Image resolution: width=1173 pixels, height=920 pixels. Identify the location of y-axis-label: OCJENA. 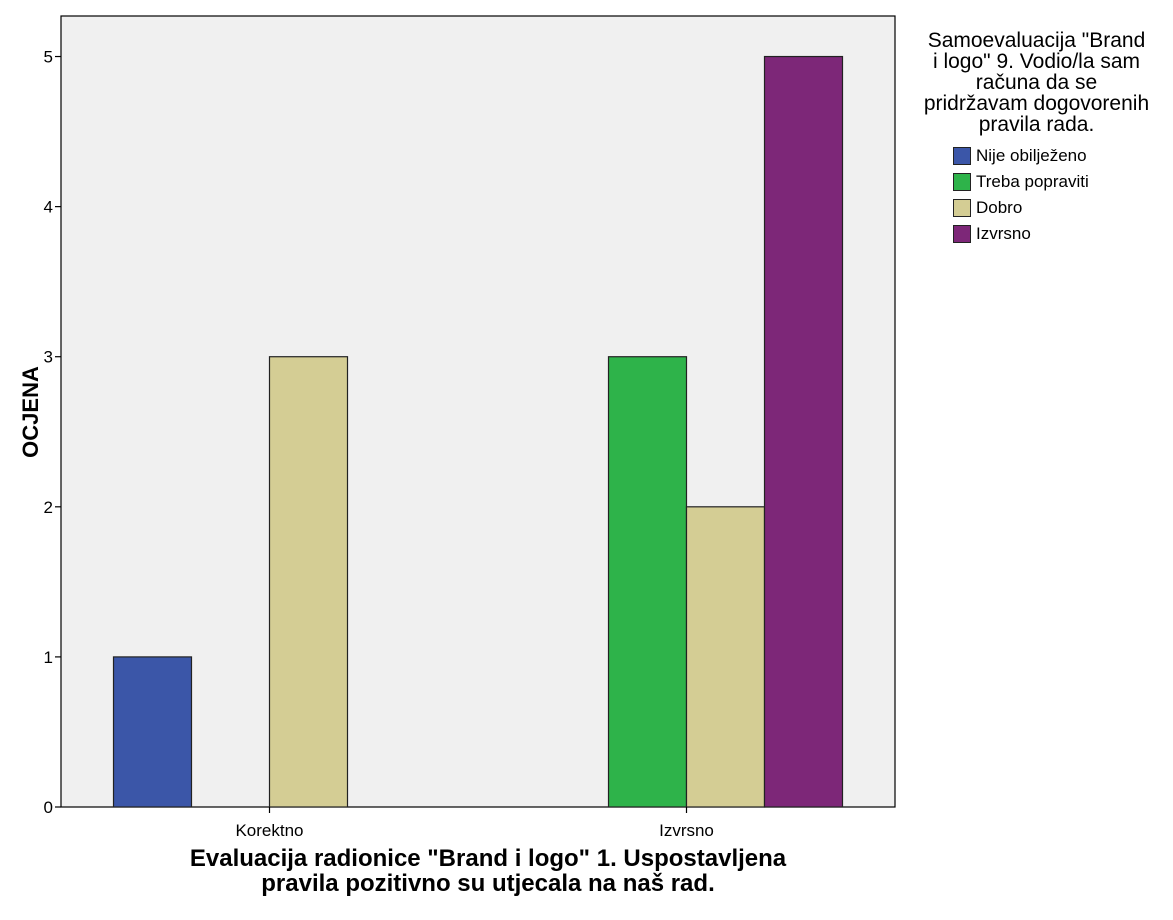
(30, 412).